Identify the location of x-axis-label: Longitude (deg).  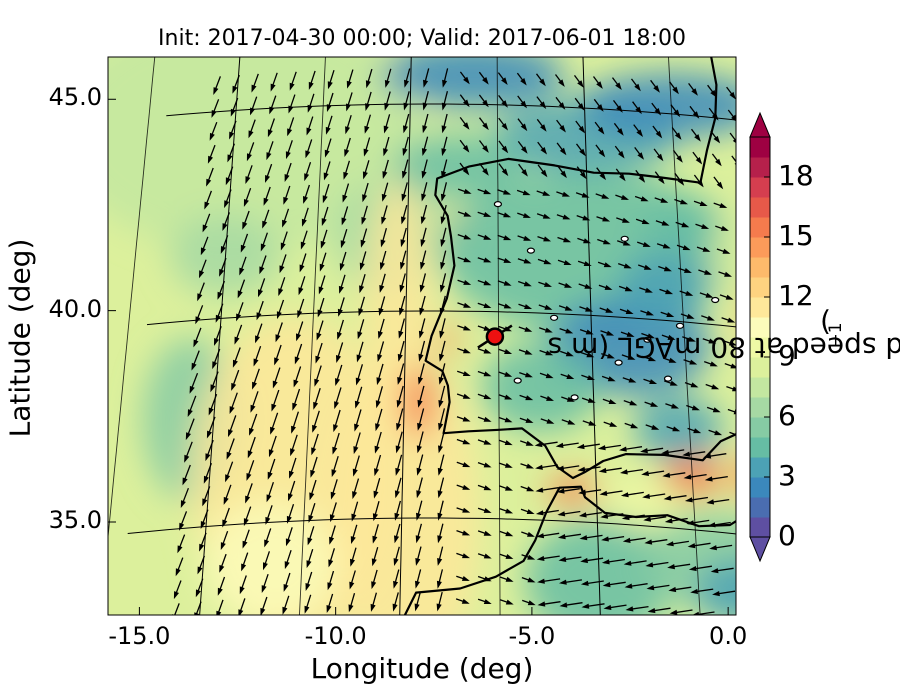
(422, 668).